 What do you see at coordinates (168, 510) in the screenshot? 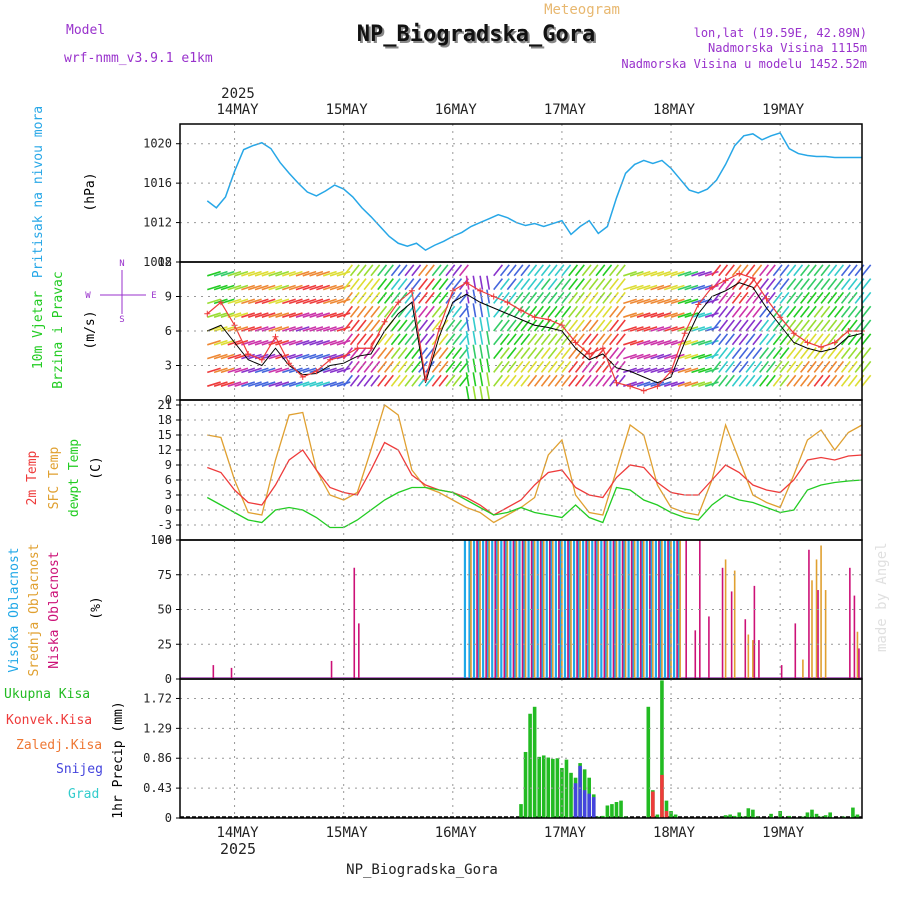
I see `y-tick-label: 0` at bounding box center [168, 510].